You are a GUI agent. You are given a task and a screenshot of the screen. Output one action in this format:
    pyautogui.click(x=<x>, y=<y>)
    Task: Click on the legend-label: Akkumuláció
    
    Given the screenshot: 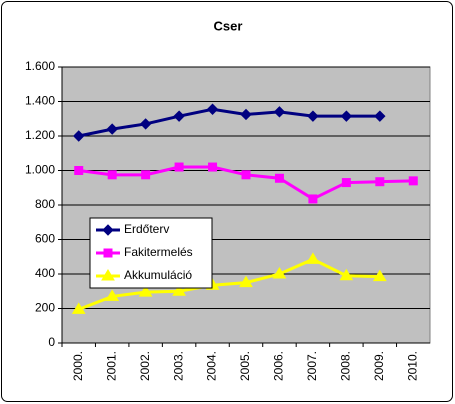 What is the action you would take?
    pyautogui.click(x=158, y=275)
    